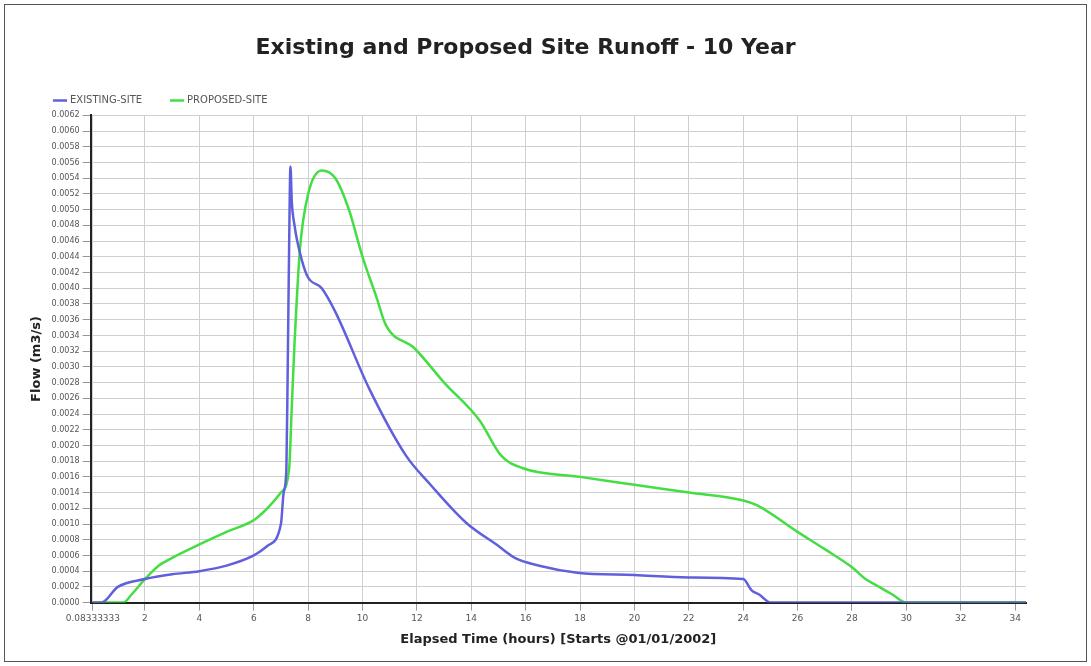 The width and height of the screenshot is (1091, 666). I want to click on y-tick-label: 0.0006, so click(65, 555).